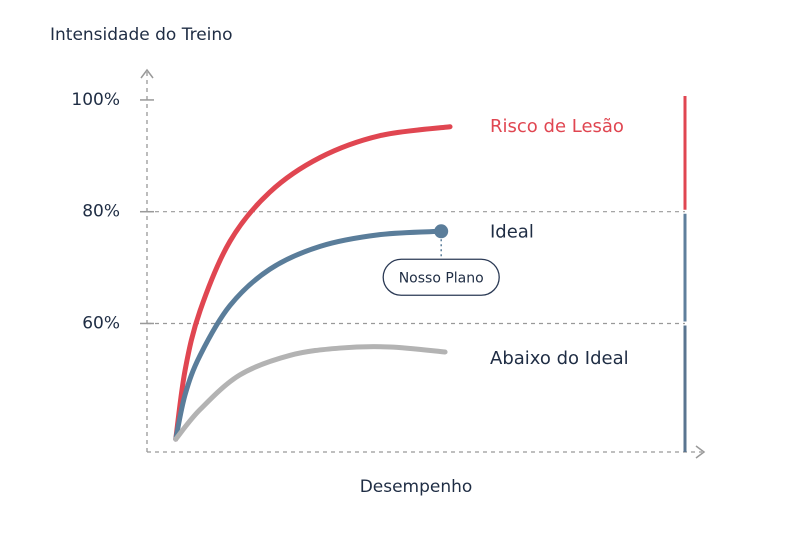  Describe the element at coordinates (147, 73) in the screenshot. I see `y-axis-arrow` at that location.